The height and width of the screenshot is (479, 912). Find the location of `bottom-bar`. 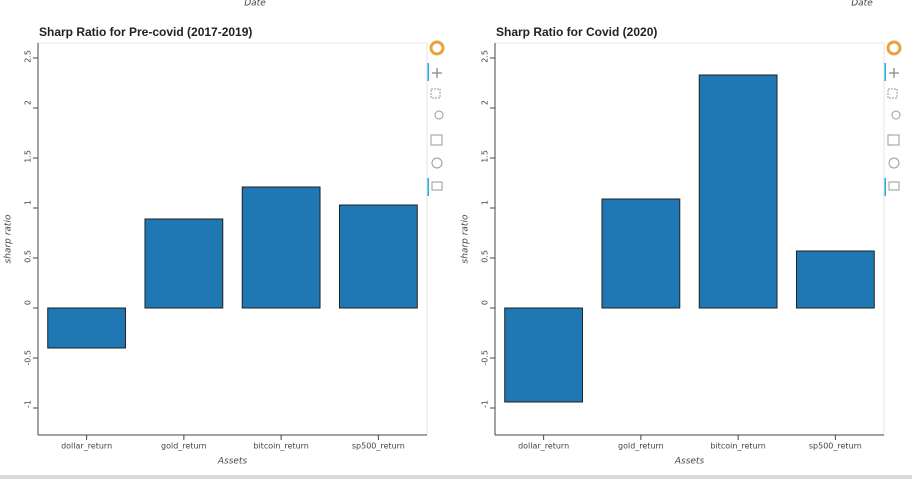

bottom-bar is located at coordinates (456, 477).